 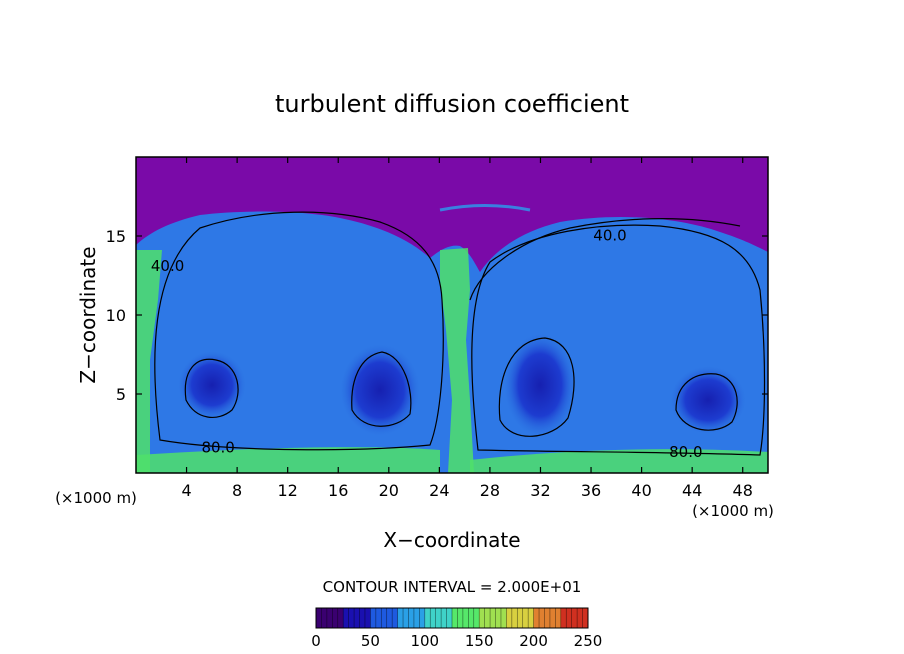 I want to click on x-tick-label: 44, so click(x=692, y=490).